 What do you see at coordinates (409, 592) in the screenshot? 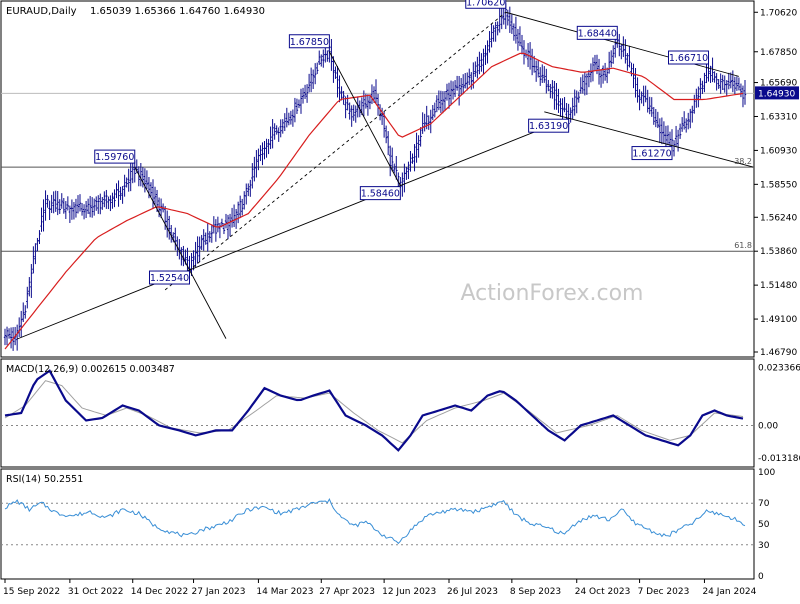
I see `time-axis-tick-label: 12 Jun 2023` at bounding box center [409, 592].